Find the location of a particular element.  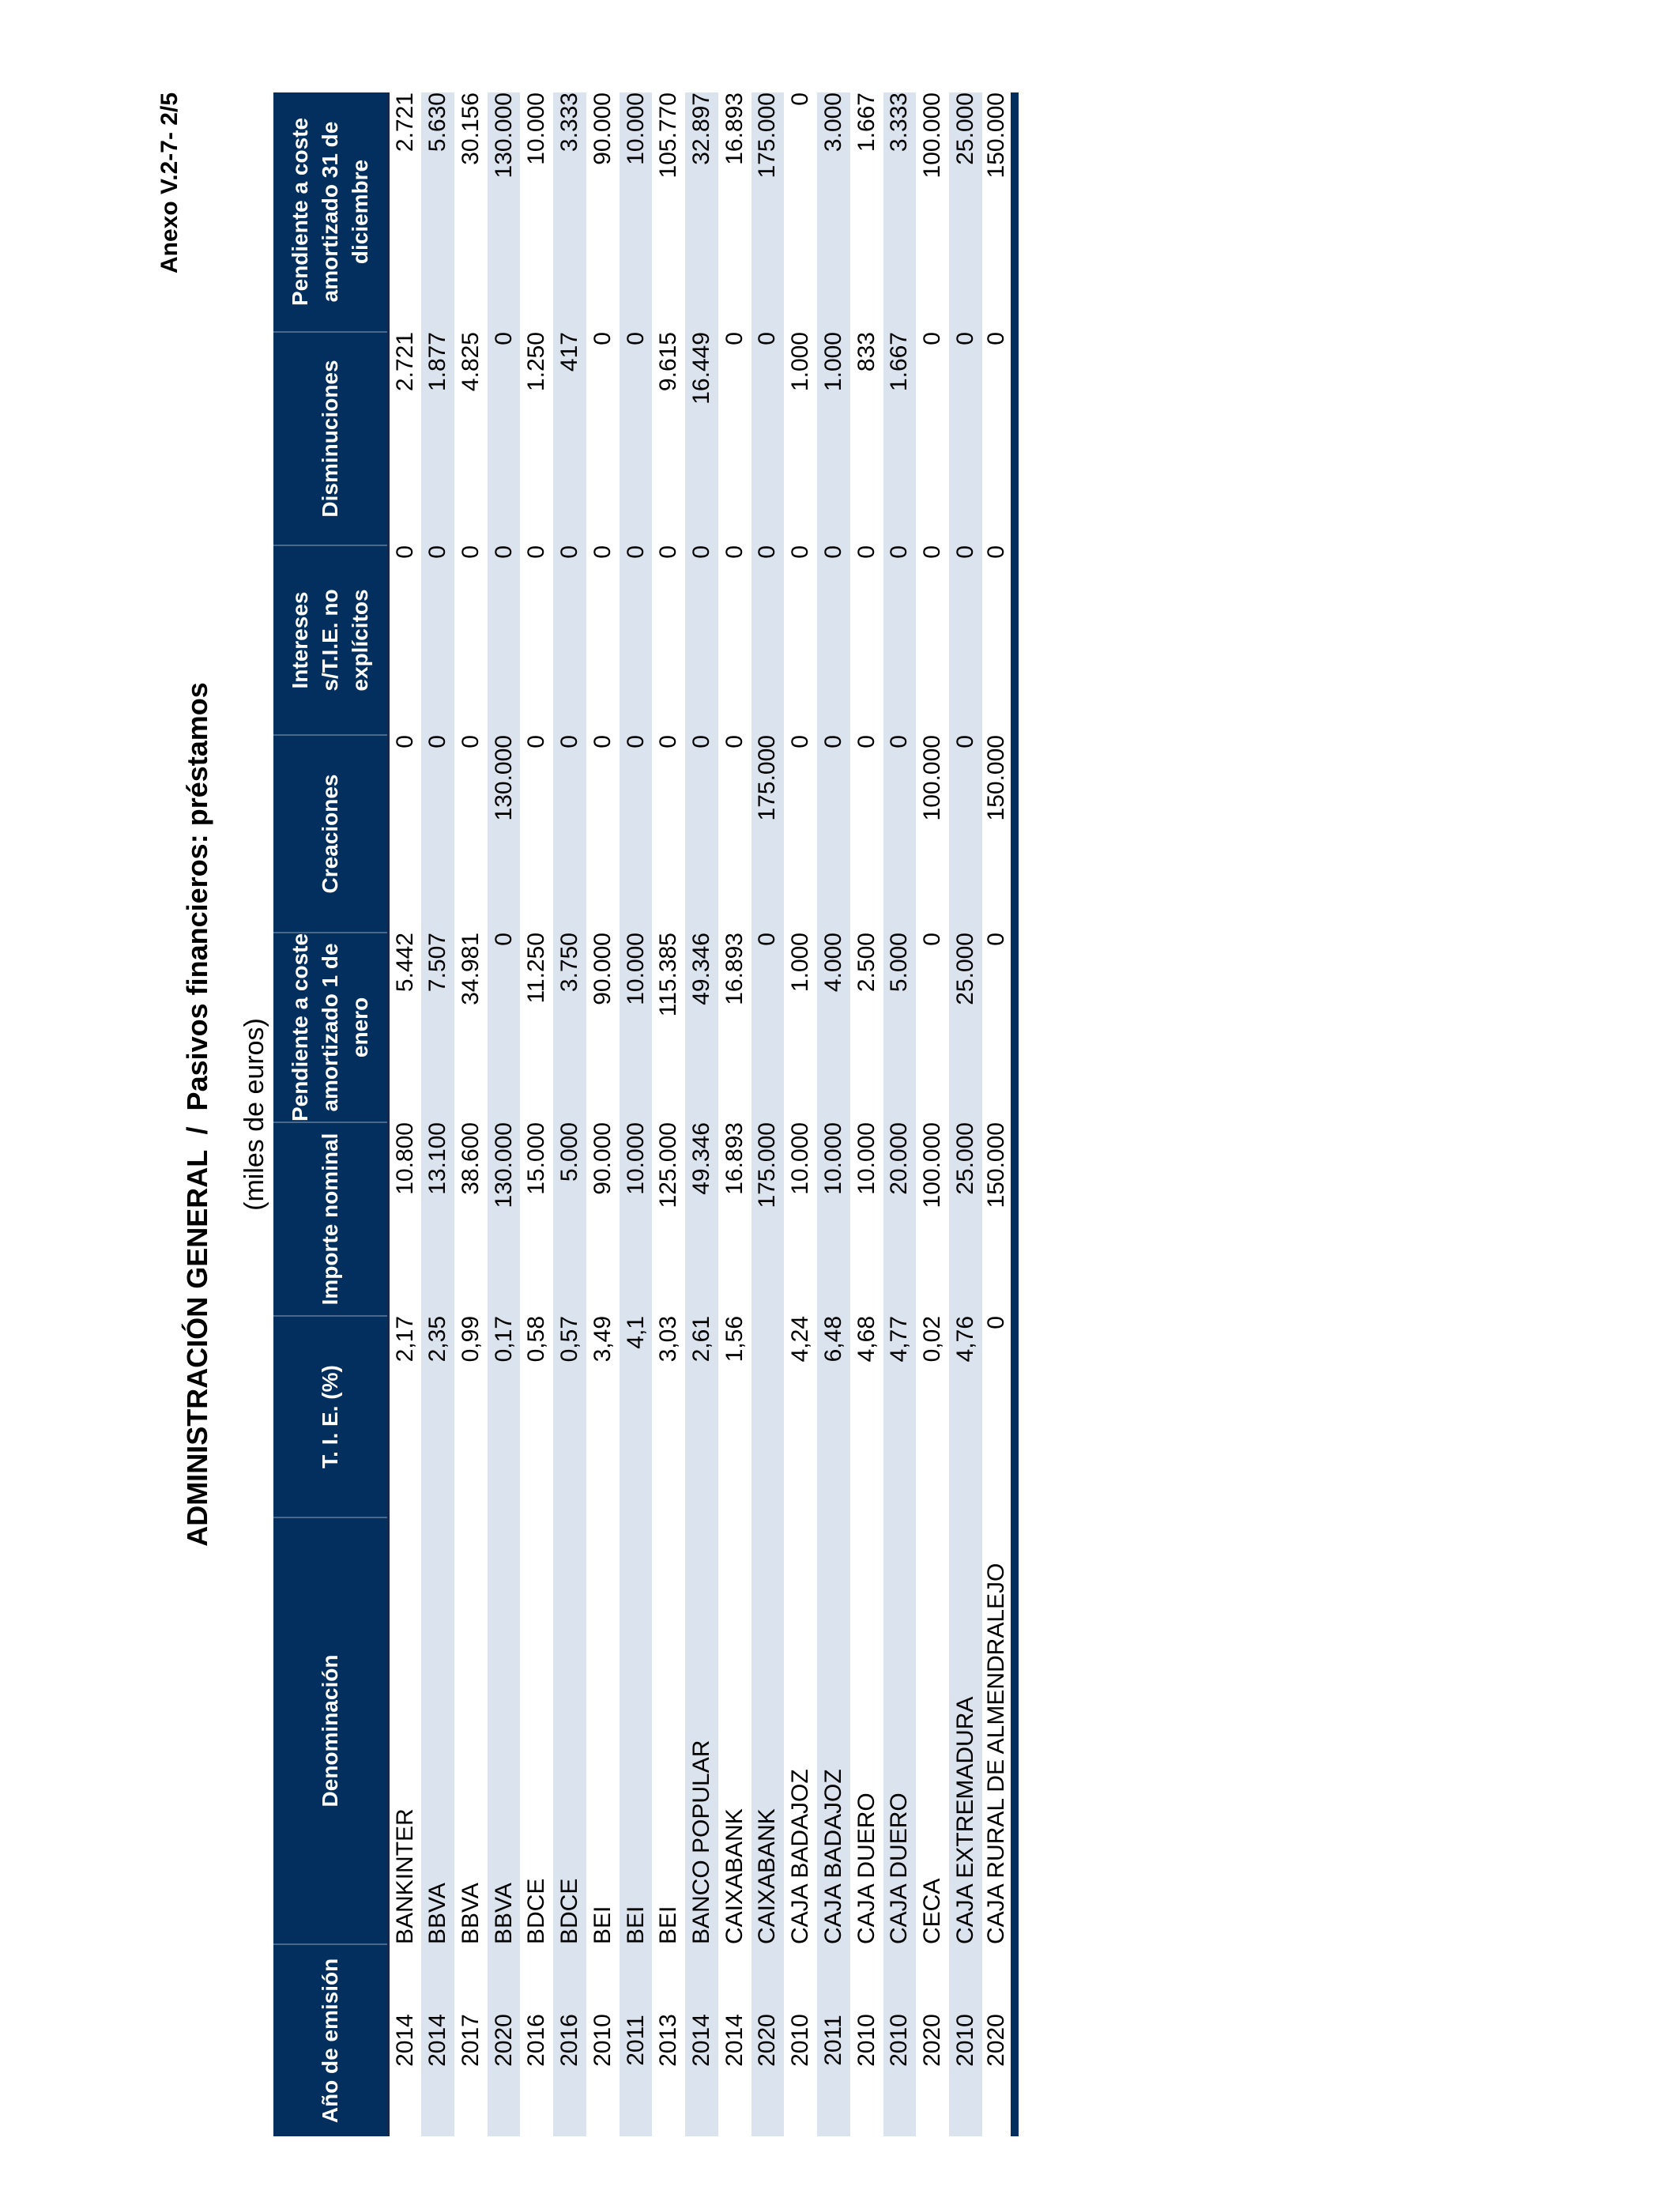

cell-pendiente-1-enero: 7.507 is located at coordinates (437, 963).